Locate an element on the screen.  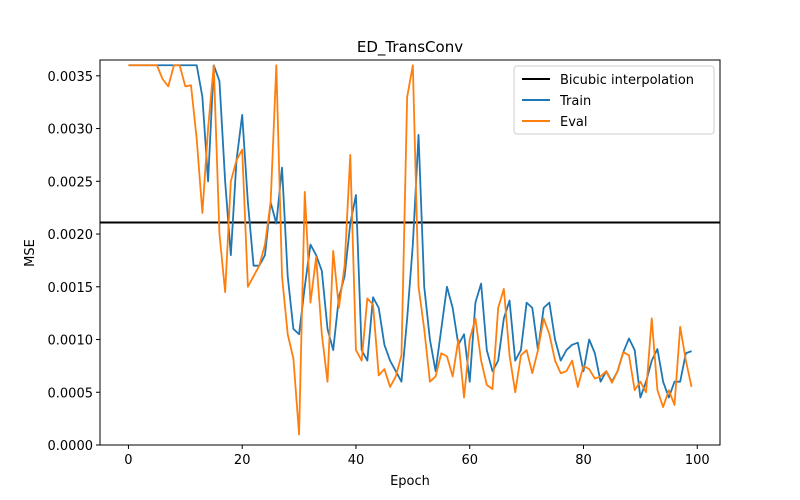
y-tick-label: 0.0030 is located at coordinates (71, 130).